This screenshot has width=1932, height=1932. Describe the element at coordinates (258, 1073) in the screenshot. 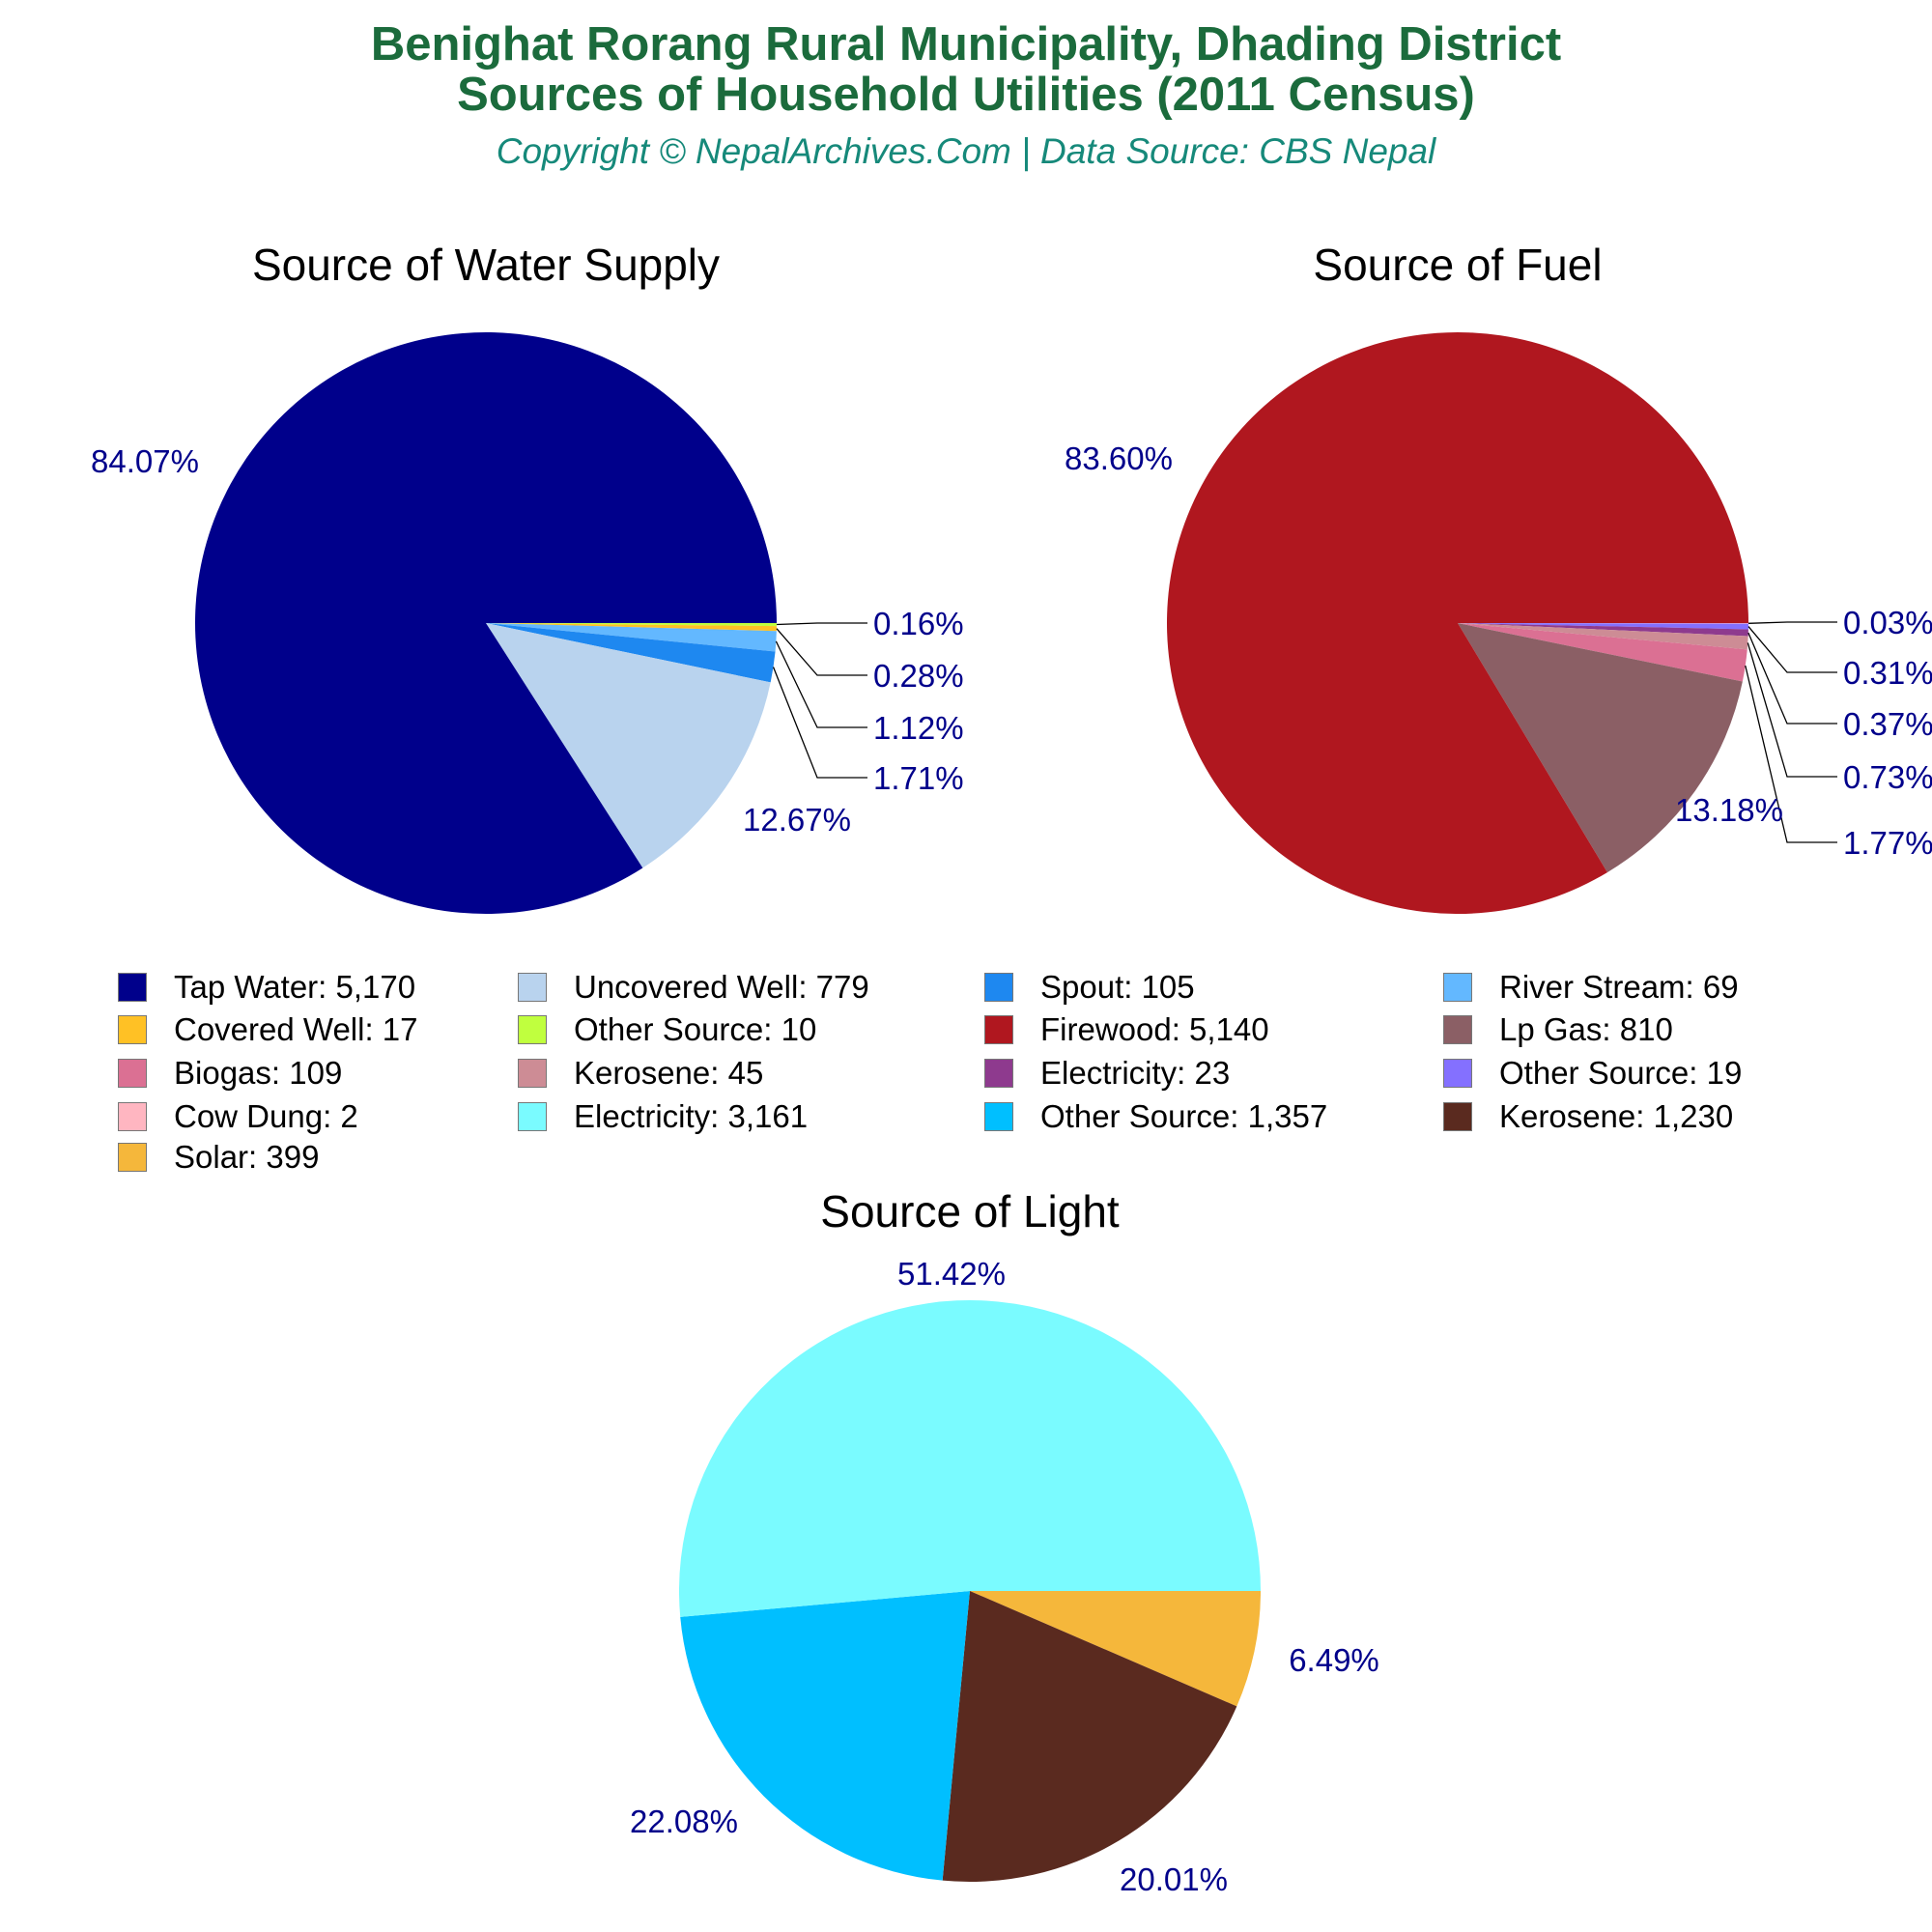

I see `legend-label: Biogas: 109` at that location.